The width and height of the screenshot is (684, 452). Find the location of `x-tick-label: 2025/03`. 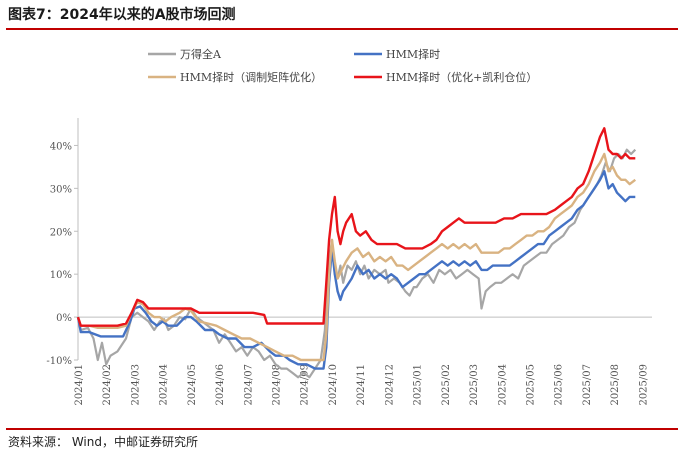

x-tick-label: 2025/03 is located at coordinates (474, 385).